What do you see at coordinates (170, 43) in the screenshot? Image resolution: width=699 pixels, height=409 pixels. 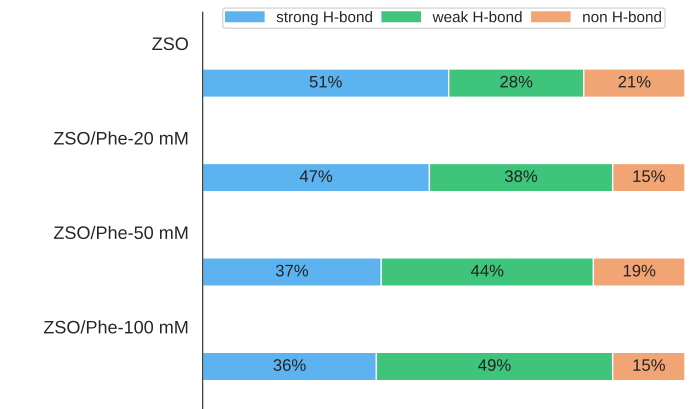 I see `y-tick-label: ZSO` at bounding box center [170, 43].